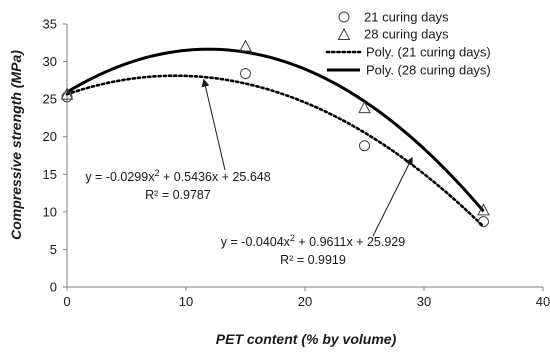 The height and width of the screenshot is (354, 550). Describe the element at coordinates (50, 61) in the screenshot. I see `y-tick-label: 30` at that location.